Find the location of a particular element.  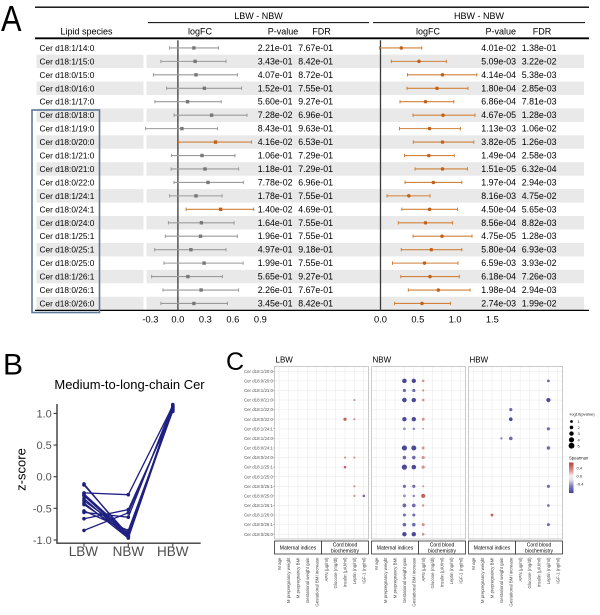

svg-text: Cer d18:0/20:0 is located at coordinates (67, 142).